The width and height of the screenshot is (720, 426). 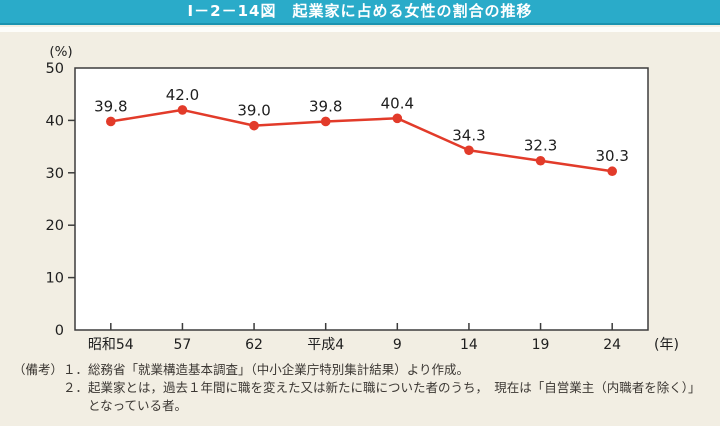 What do you see at coordinates (397, 103) in the screenshot?
I see `data-label: 40.4` at bounding box center [397, 103].